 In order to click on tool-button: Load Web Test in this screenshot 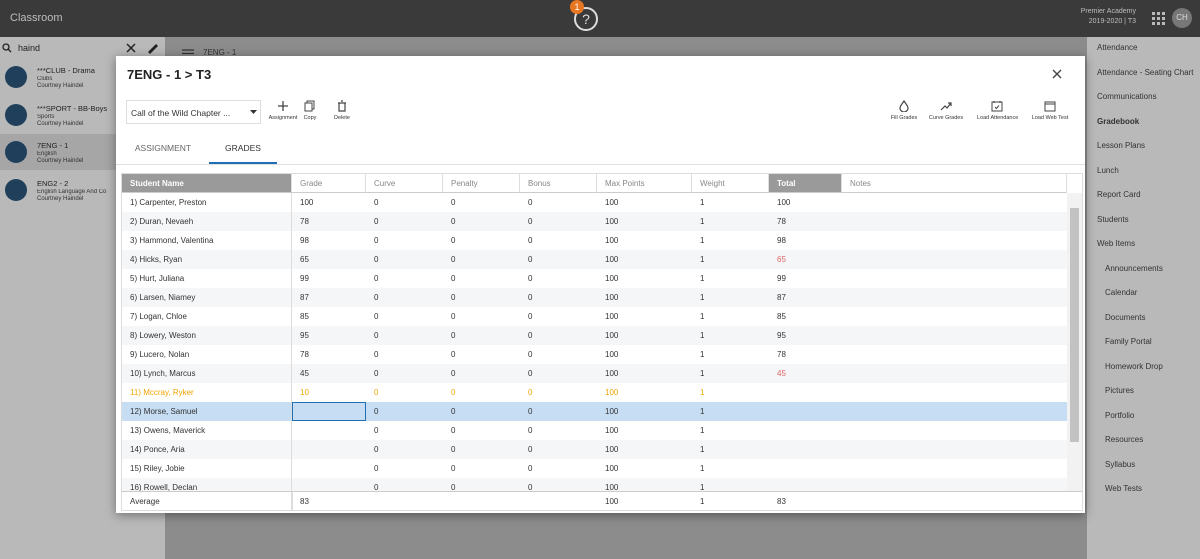, I will do `click(1050, 112)`.